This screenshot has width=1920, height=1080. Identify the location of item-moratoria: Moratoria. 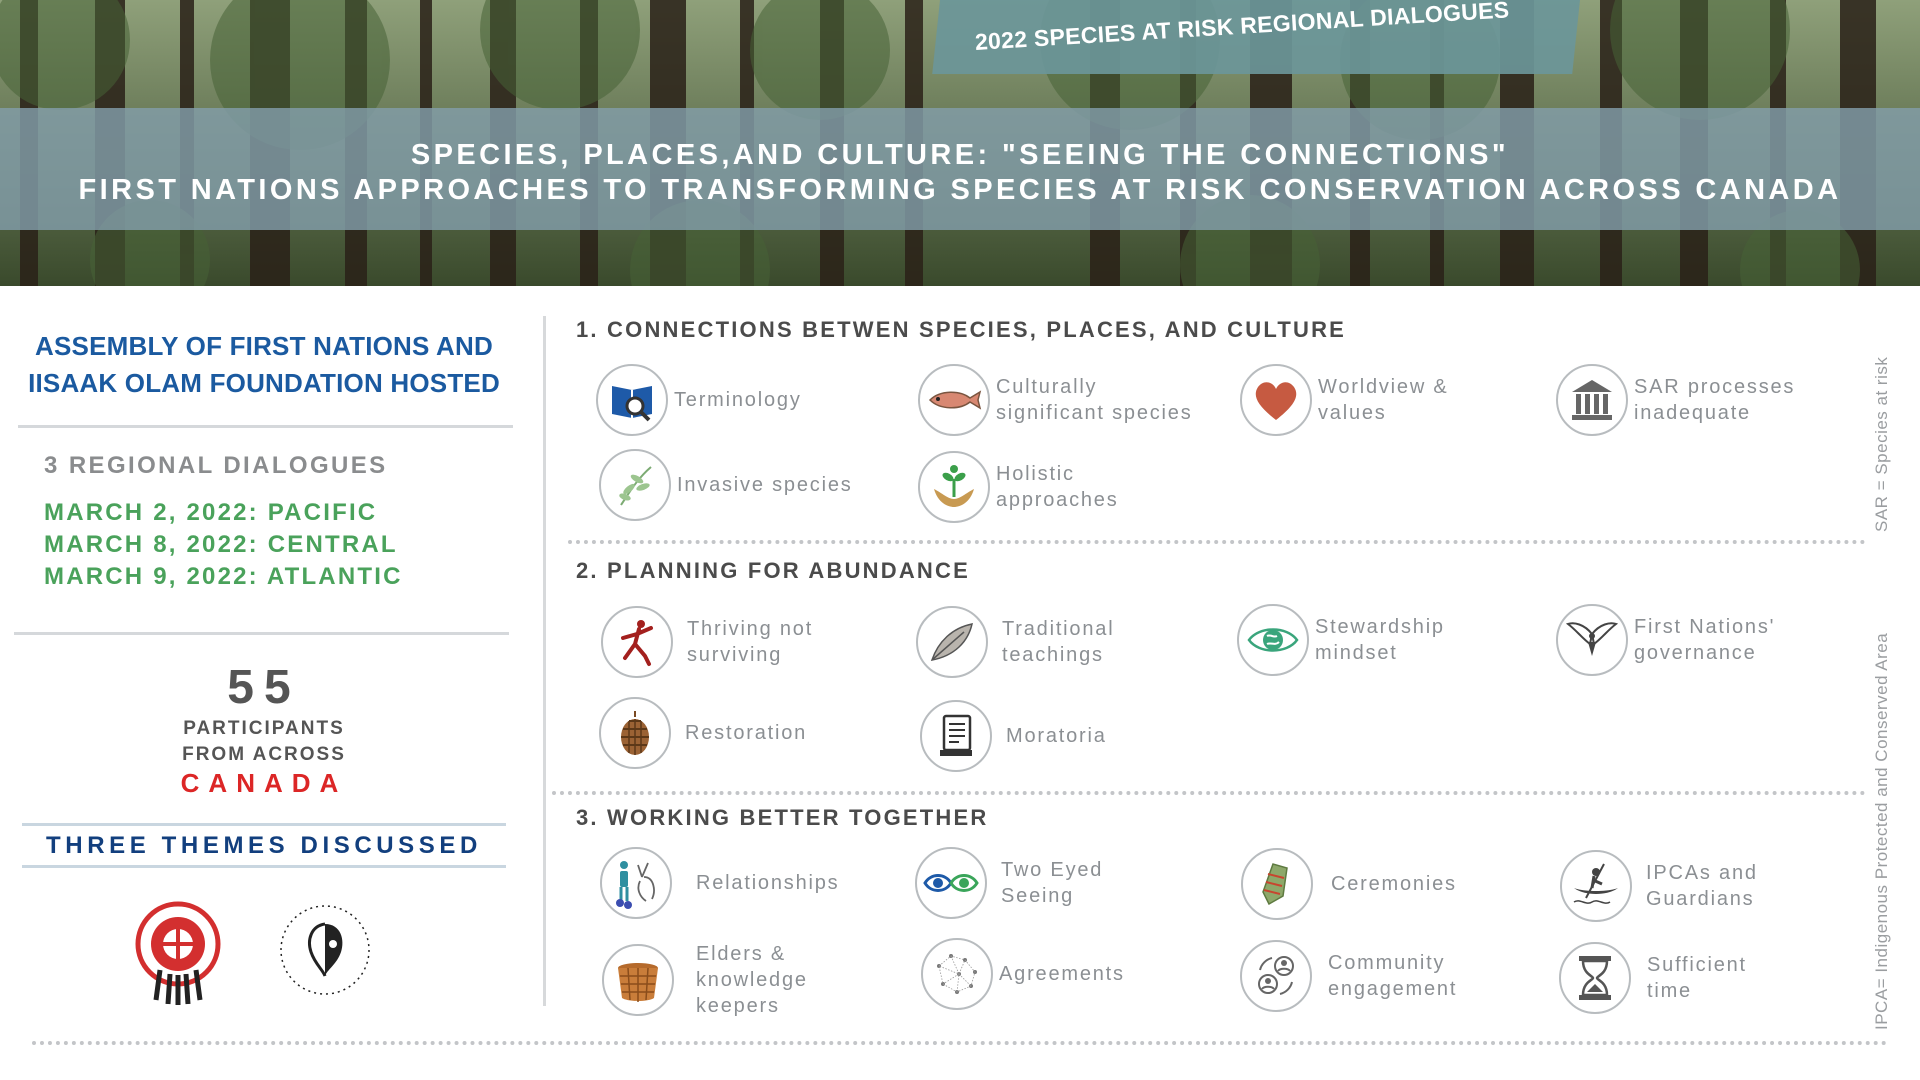
(1013, 736).